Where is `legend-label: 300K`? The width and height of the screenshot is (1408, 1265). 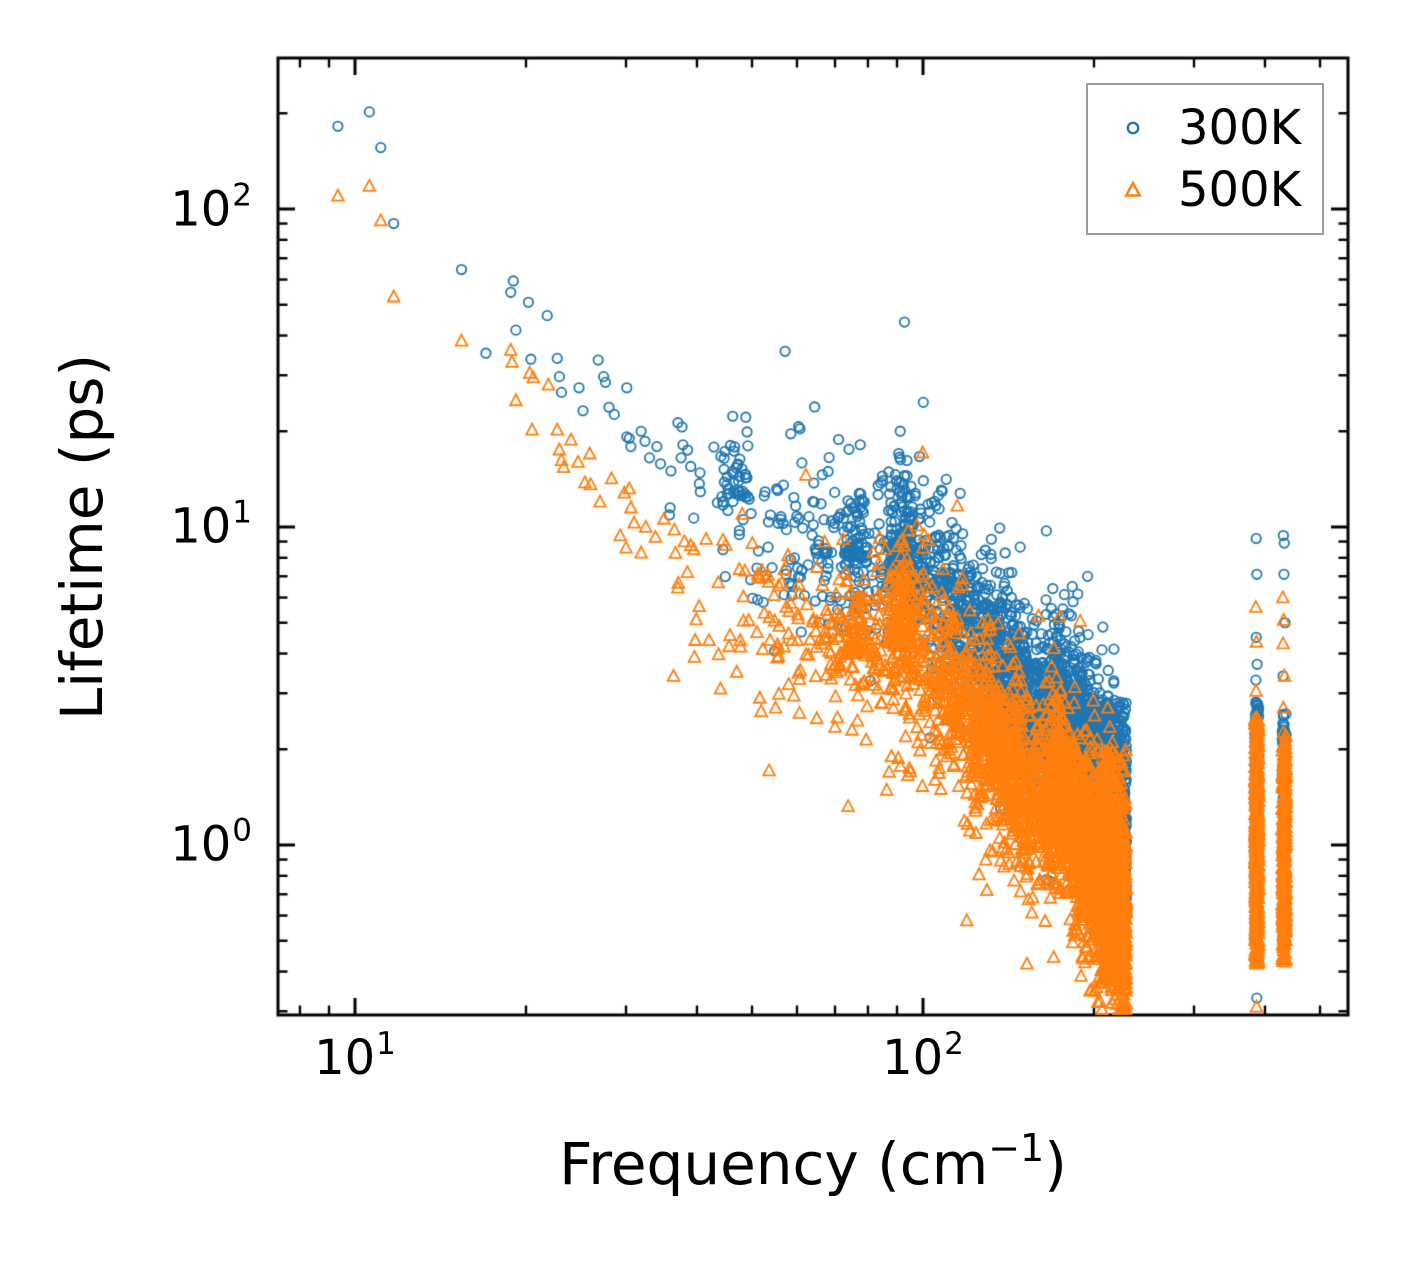
legend-label: 300K is located at coordinates (1240, 127).